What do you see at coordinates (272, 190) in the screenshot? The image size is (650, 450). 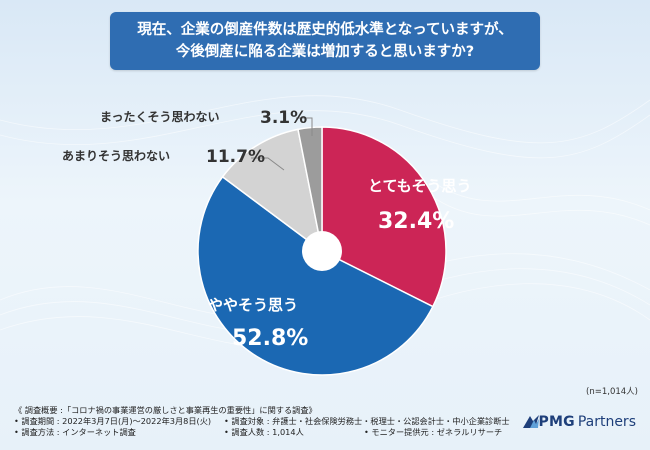 I see `slice-amari` at bounding box center [272, 190].